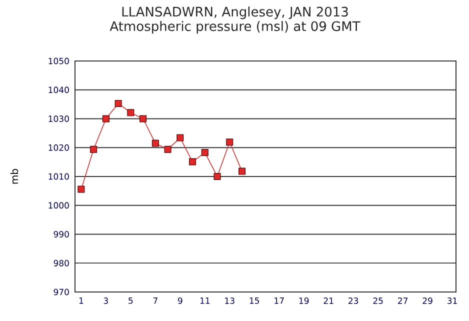  I want to click on chart-title: LLANSADWRN, Anglesey, JAN 2013, so click(235, 13).